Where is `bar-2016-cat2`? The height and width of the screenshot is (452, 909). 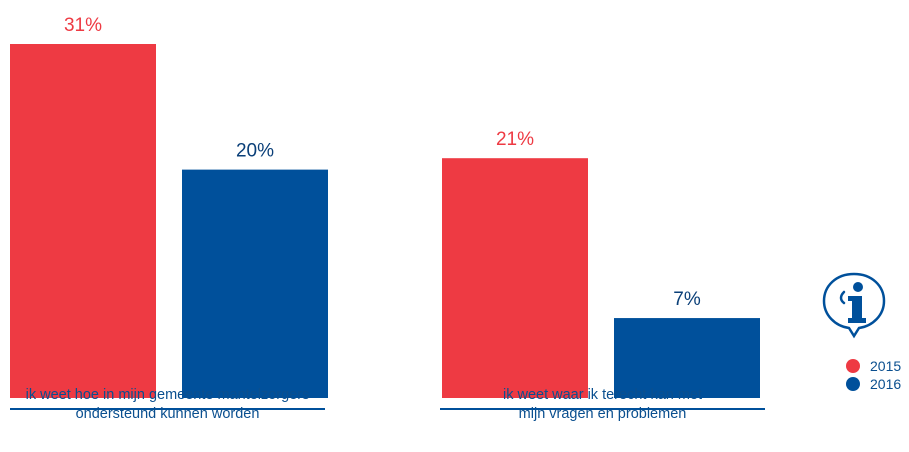 bar-2016-cat2 is located at coordinates (687, 358).